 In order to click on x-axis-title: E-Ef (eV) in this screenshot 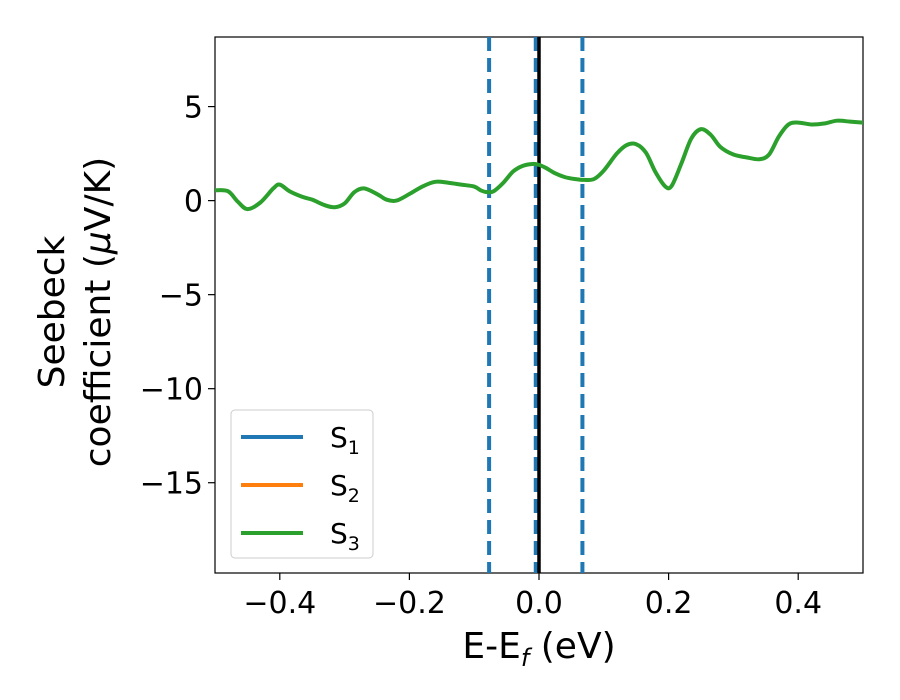, I will do `click(538, 649)`.